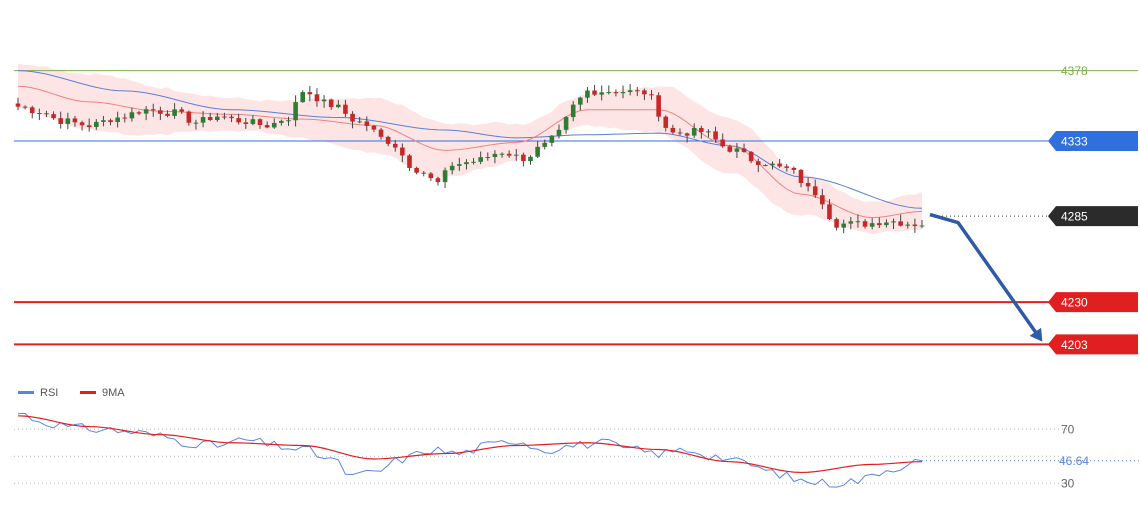 The image size is (1140, 505). What do you see at coordinates (1074, 217) in the screenshot?
I see `price-badge-text: 4285` at bounding box center [1074, 217].